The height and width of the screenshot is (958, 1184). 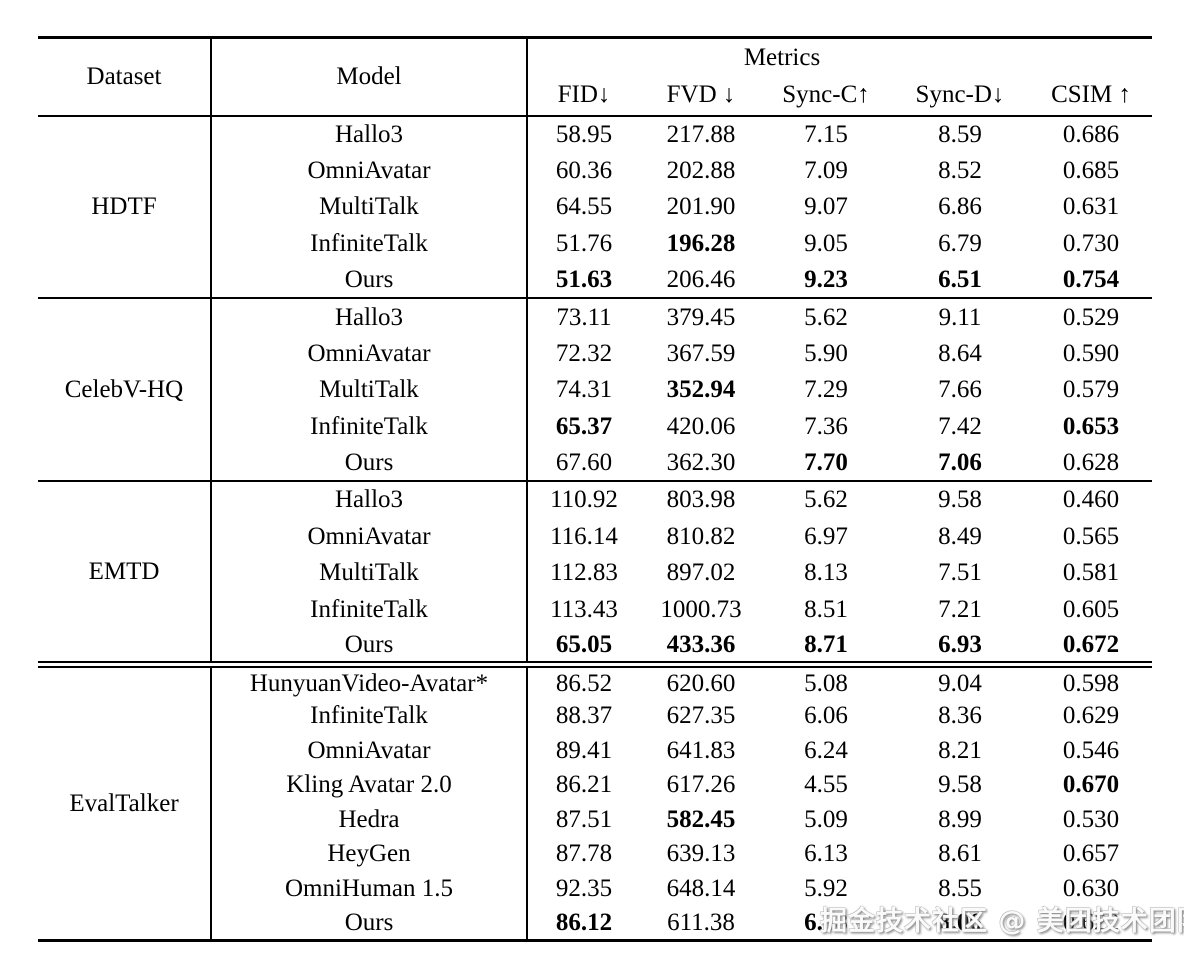 I want to click on table-row: Kling Avatar 2.0 86.21 617.26 4.55 9.58 0.670, so click(x=595, y=785).